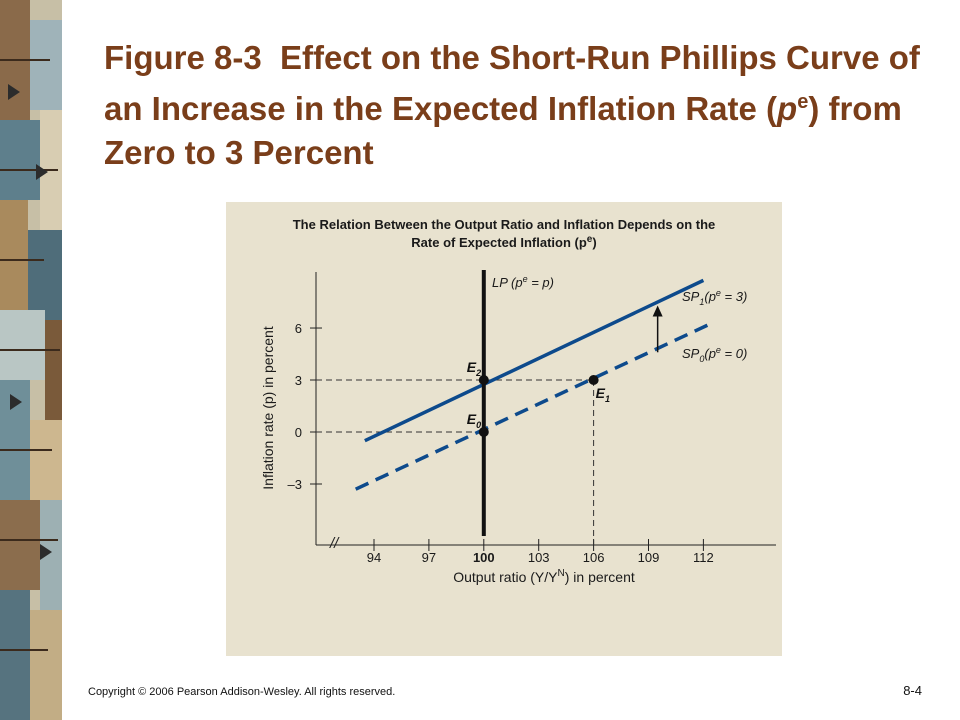  Describe the element at coordinates (541, 282) in the screenshot. I see `lp-label-end: = p)` at that location.